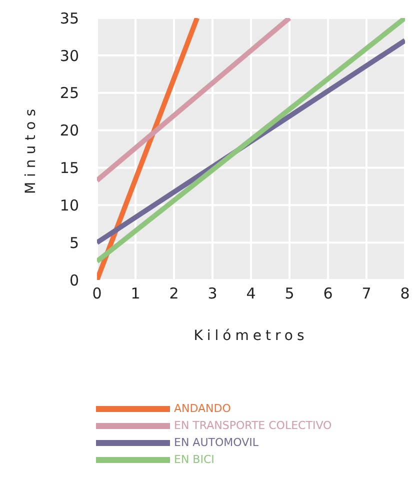 Image resolution: width=414 pixels, height=495 pixels. Describe the element at coordinates (202, 408) in the screenshot. I see `text: ANDANDO` at that location.